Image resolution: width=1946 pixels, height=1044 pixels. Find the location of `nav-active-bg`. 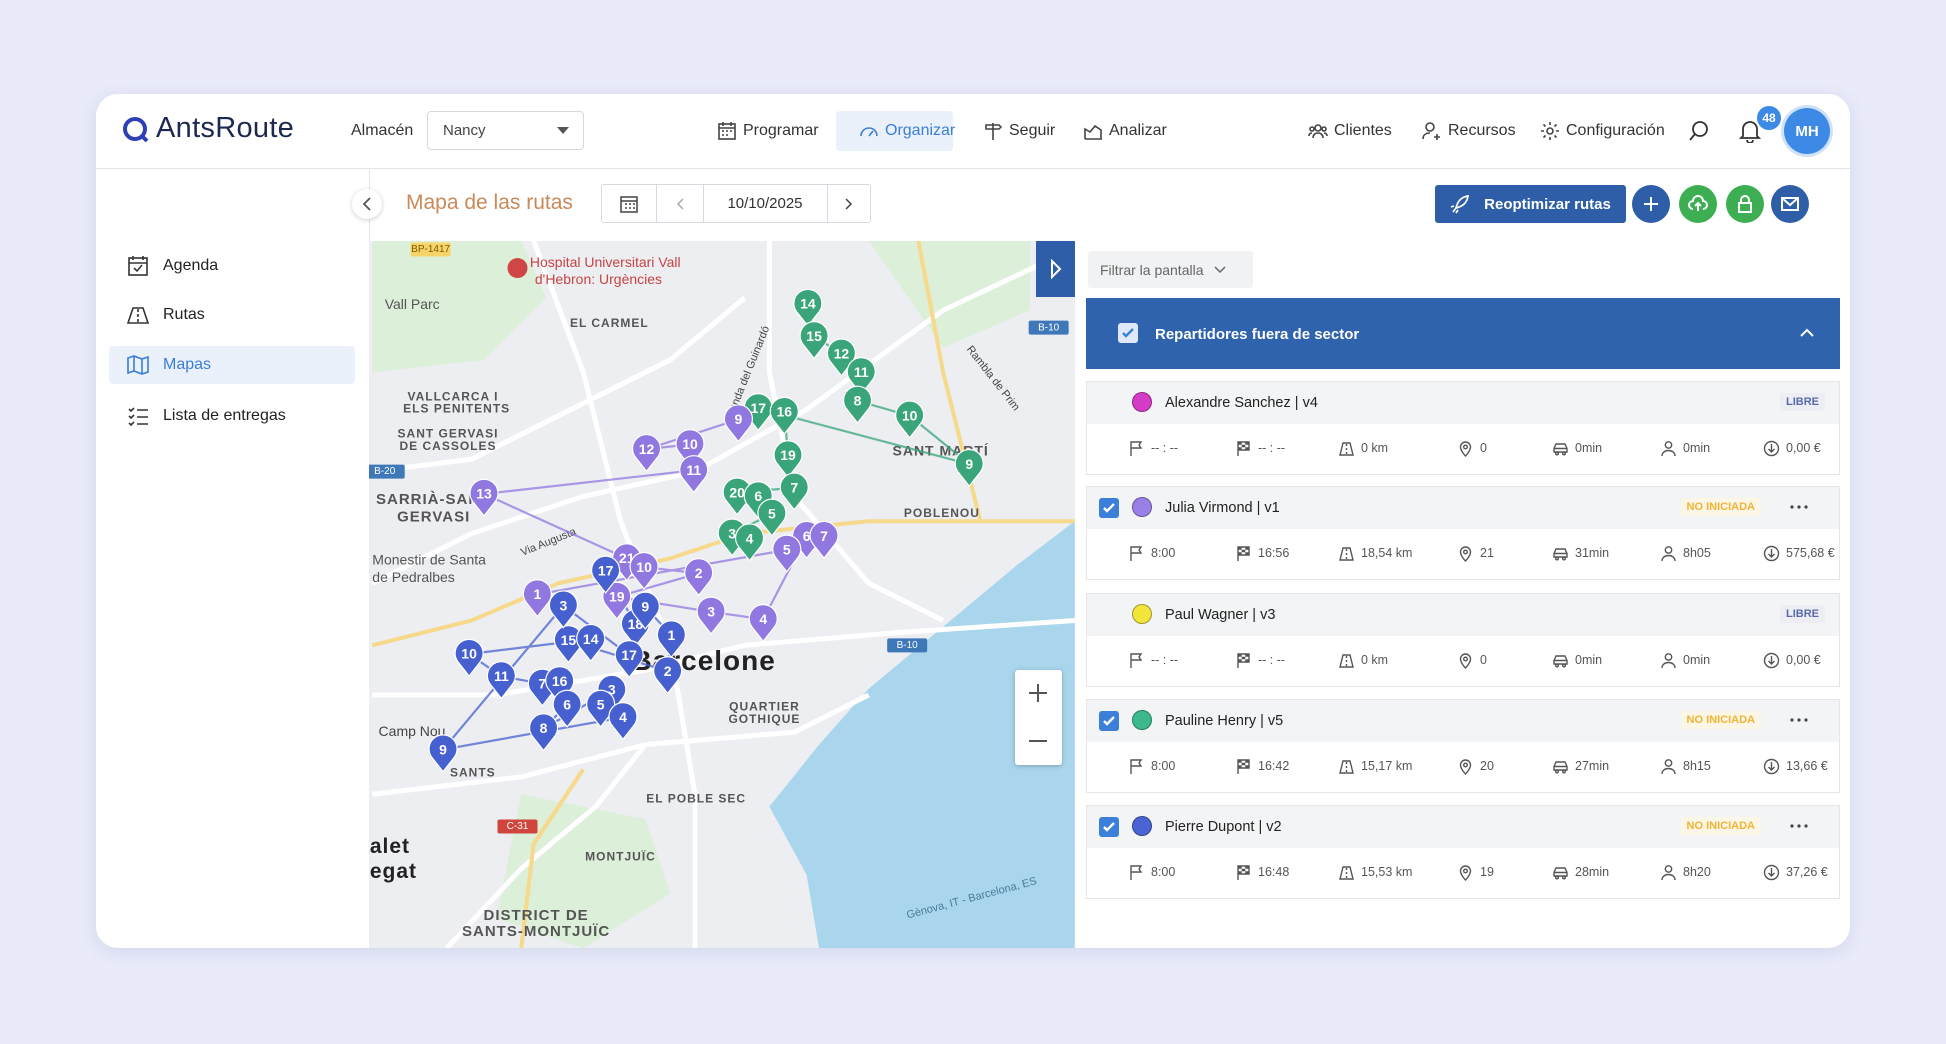

nav-active-bg is located at coordinates (894, 131).